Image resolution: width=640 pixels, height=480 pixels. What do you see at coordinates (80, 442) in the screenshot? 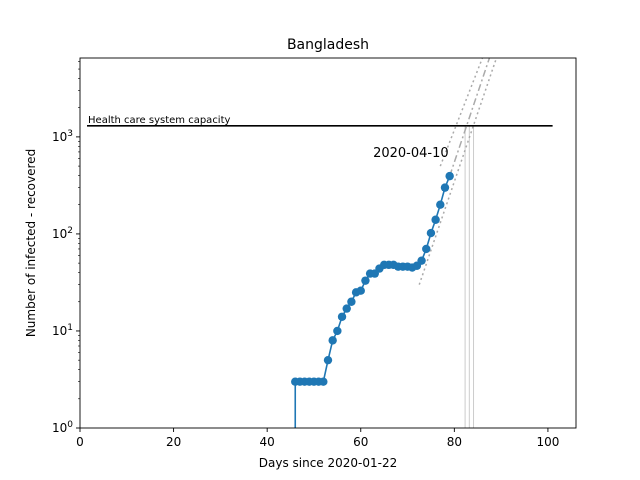
I see `x-tick-label-0: 0` at bounding box center [80, 442].